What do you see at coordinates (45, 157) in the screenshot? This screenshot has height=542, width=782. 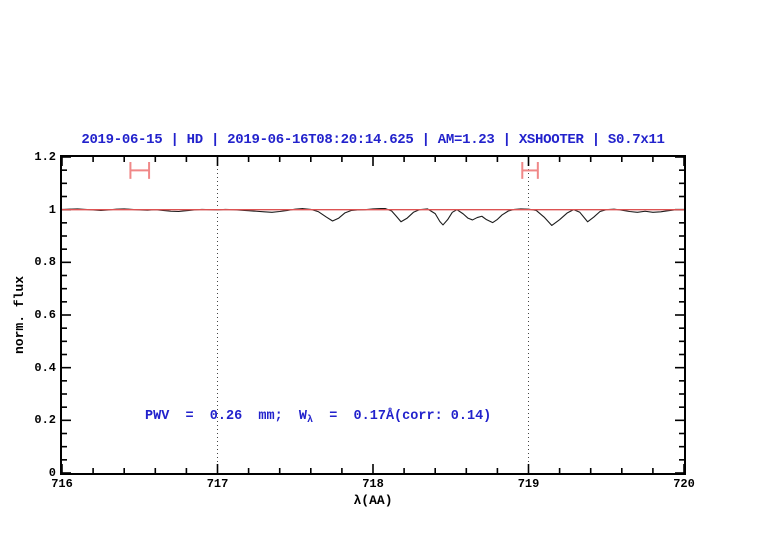 I see `y-tick-label: 1.2` at bounding box center [45, 157].